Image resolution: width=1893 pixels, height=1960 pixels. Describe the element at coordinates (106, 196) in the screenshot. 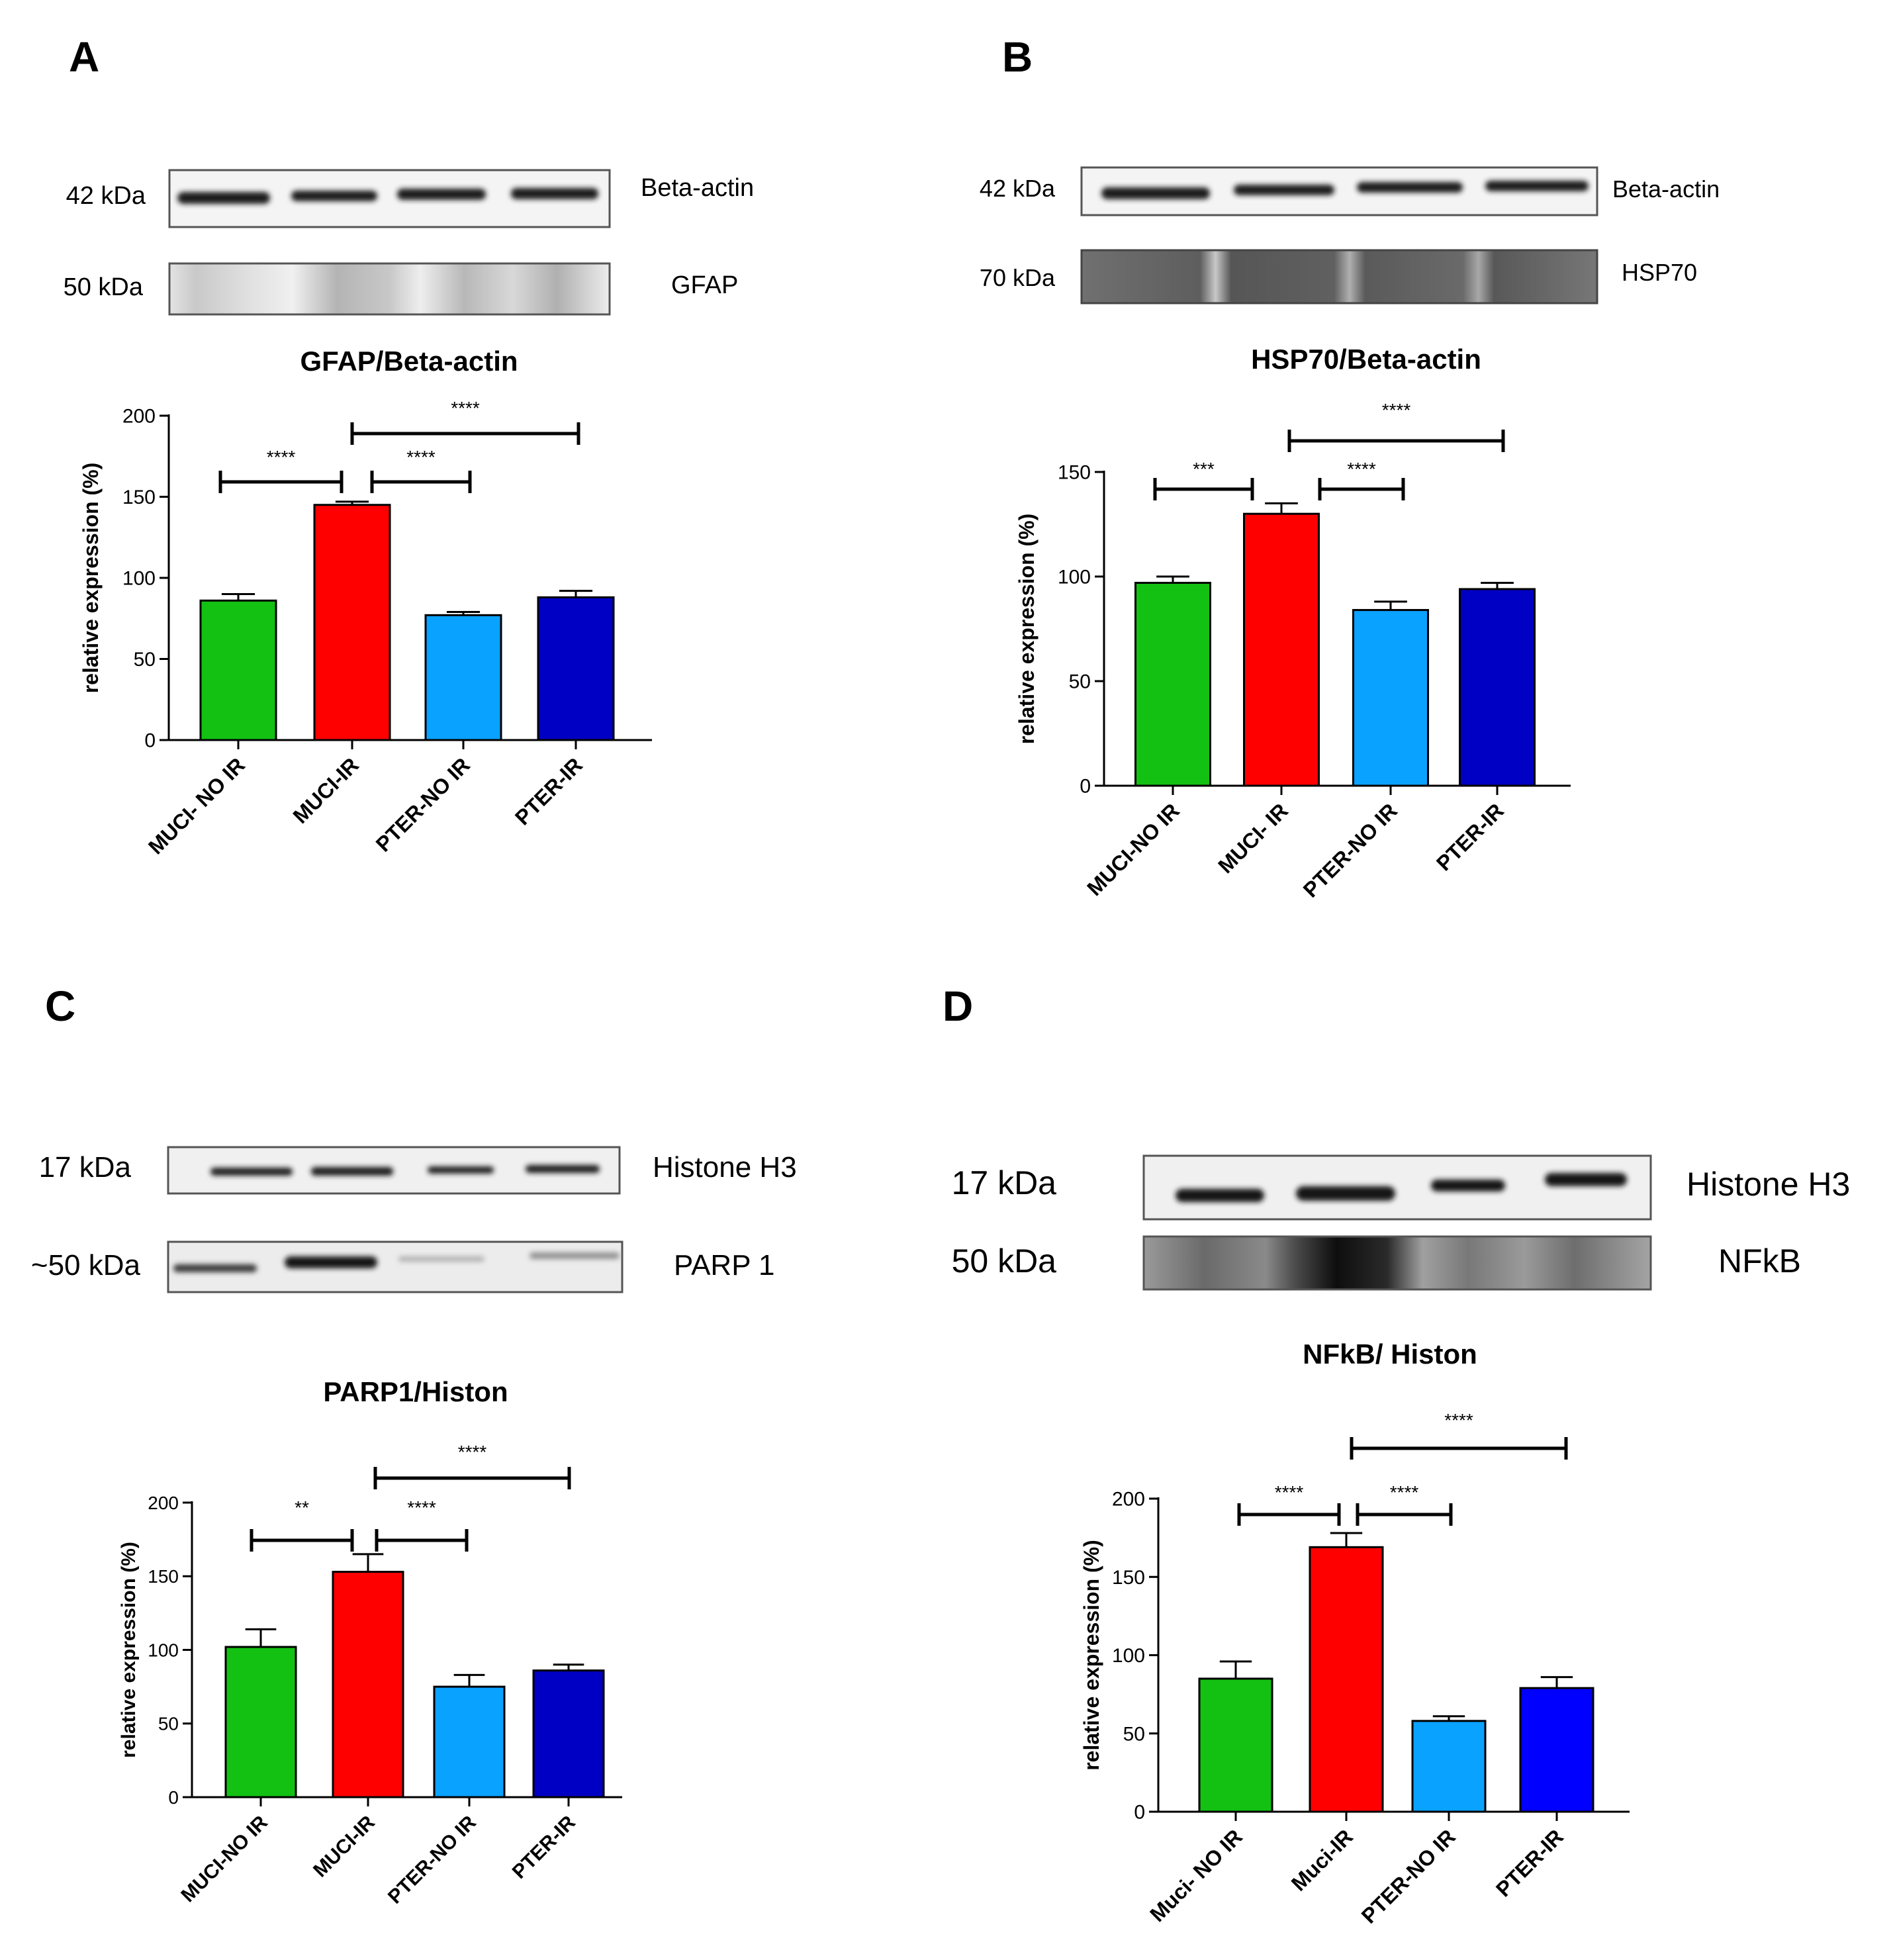

I see `blot-a-kda-1: 42 kDa` at that location.